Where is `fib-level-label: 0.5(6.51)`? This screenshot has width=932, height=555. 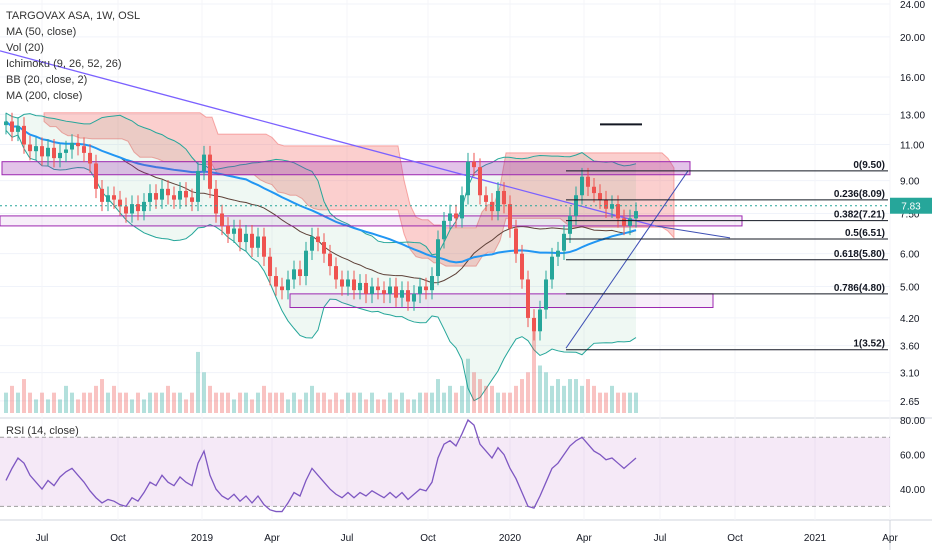 fib-level-label: 0.5(6.51) is located at coordinates (865, 233).